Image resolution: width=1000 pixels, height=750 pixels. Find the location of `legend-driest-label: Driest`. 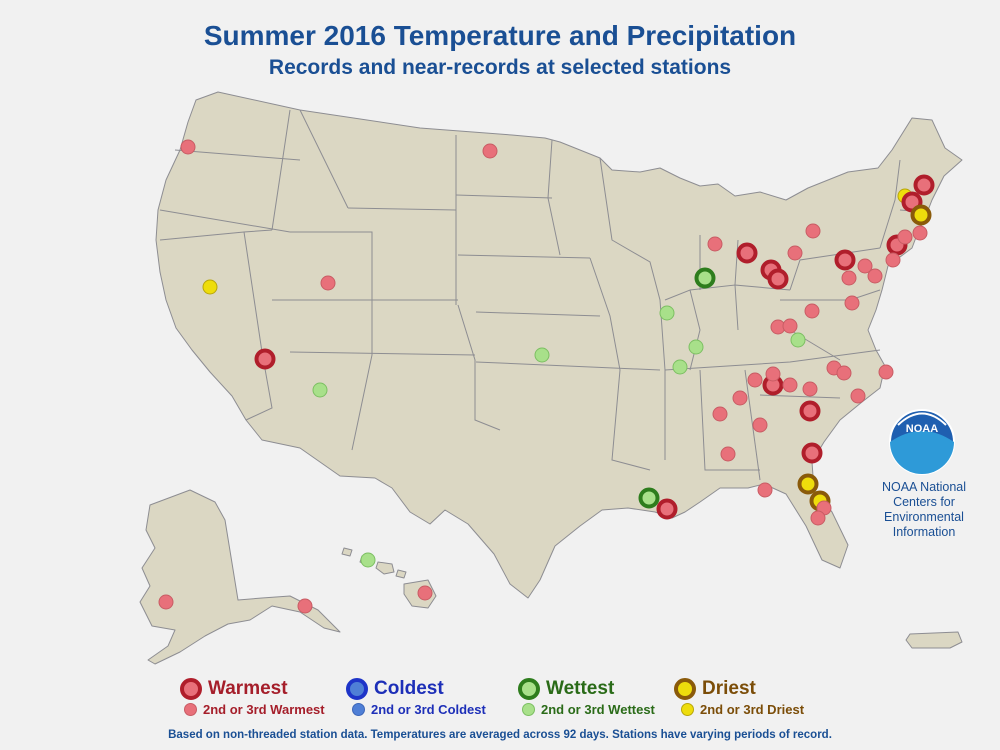

legend-driest-label: Driest is located at coordinates (729, 688).